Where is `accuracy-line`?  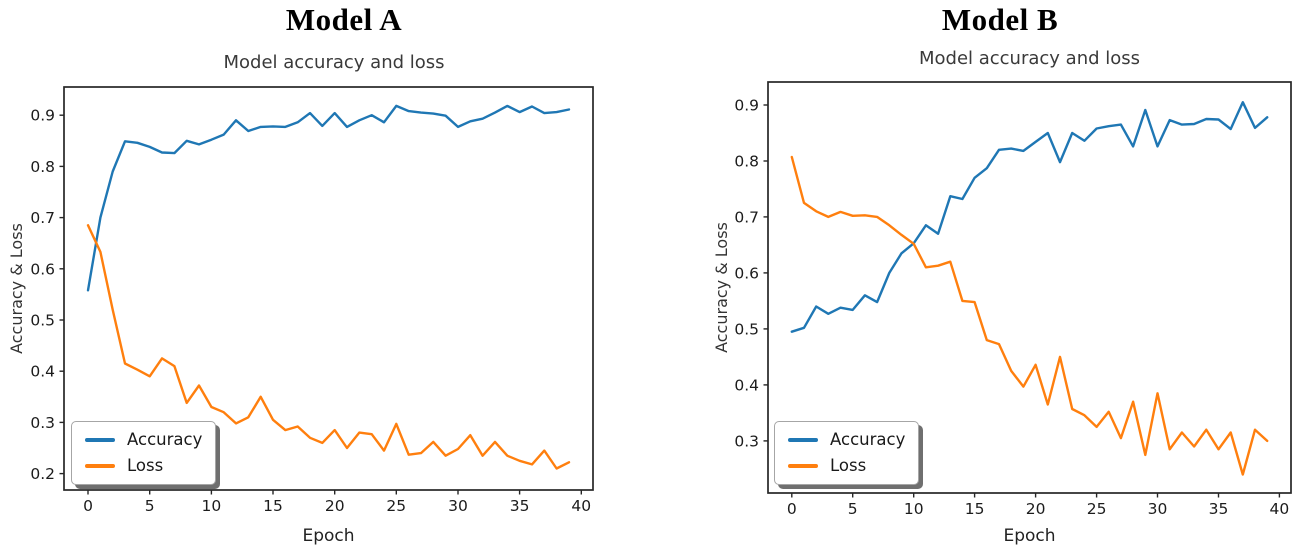 accuracy-line is located at coordinates (328, 198).